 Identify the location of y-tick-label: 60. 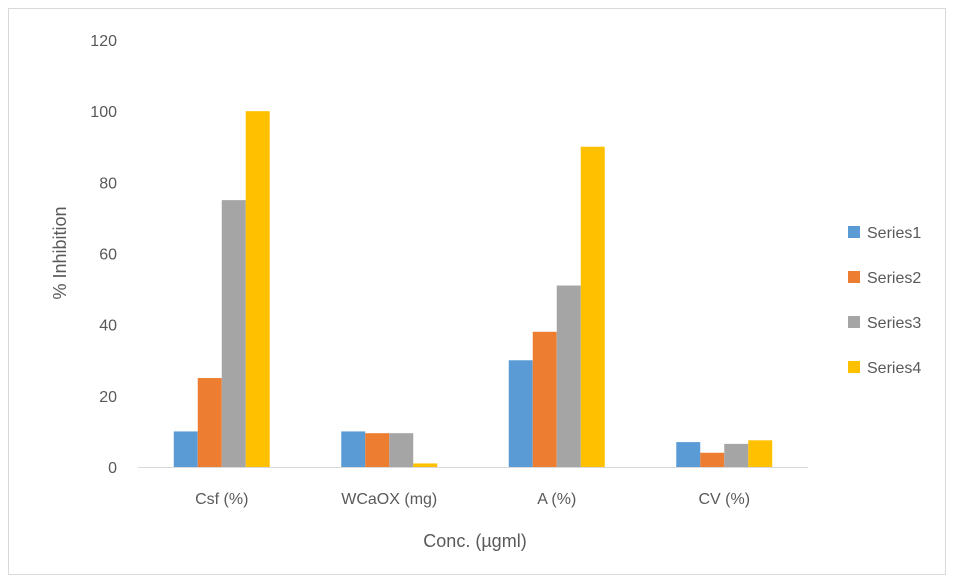
(108, 255).